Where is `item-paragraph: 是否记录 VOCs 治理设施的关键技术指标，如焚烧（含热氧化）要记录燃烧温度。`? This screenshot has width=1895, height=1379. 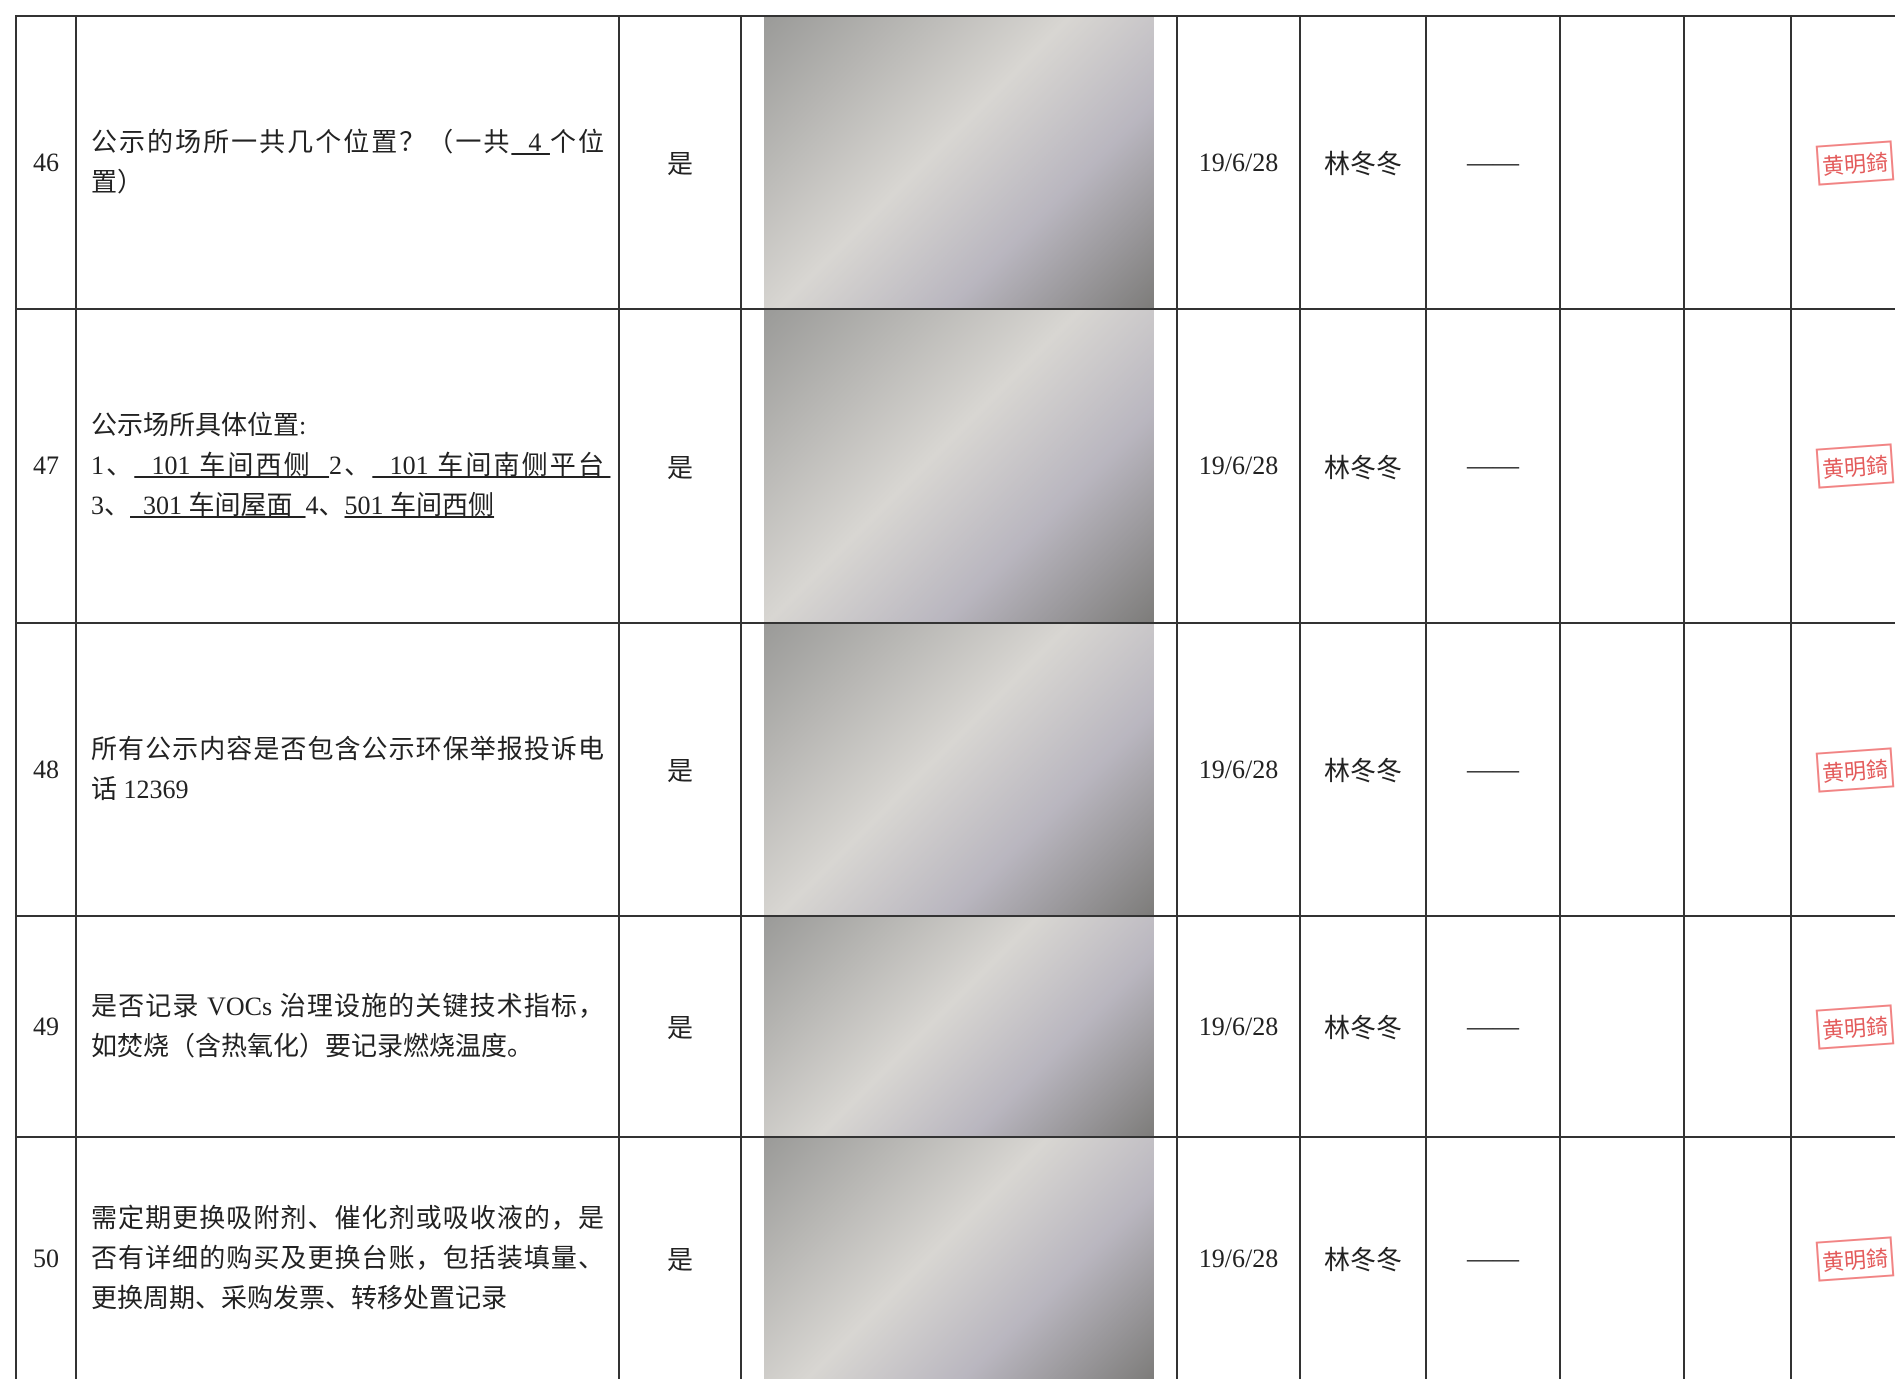
item-paragraph: 是否记录 VOCs 治理设施的关键技术指标，如焚烧（含热氧化）要记录燃烧温度。 is located at coordinates (347, 1027).